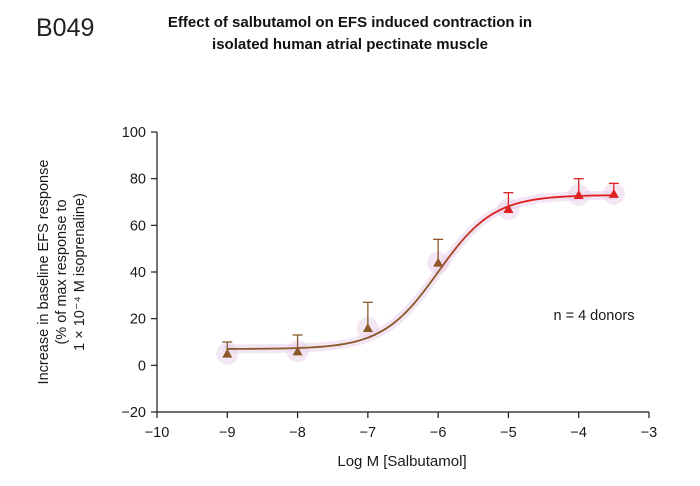 This screenshot has height=486, width=700. I want to click on y-tick-label: 20, so click(138, 320).